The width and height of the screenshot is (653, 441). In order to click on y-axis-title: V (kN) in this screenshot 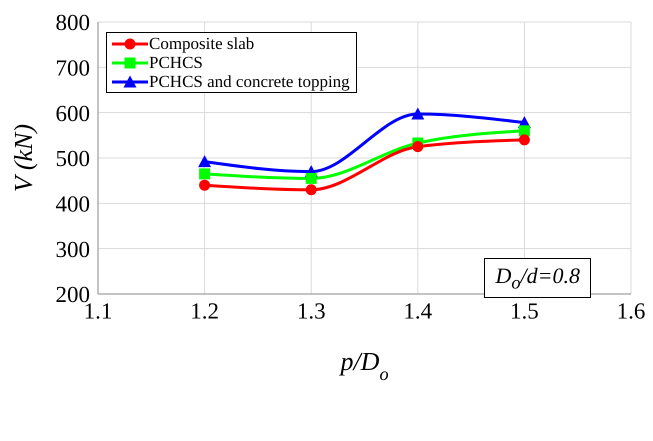, I will do `click(23, 158)`.